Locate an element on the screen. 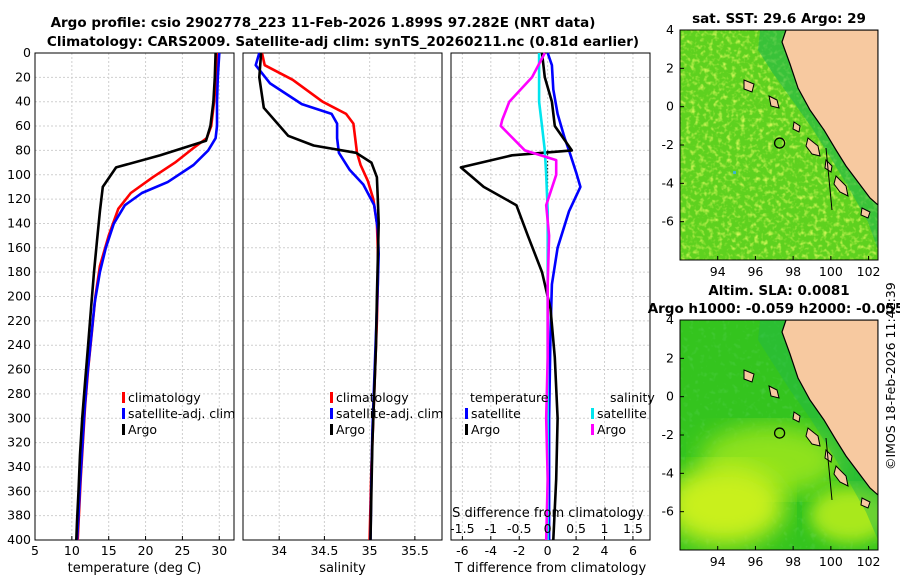  x-tick-label: 34 is located at coordinates (279, 550).